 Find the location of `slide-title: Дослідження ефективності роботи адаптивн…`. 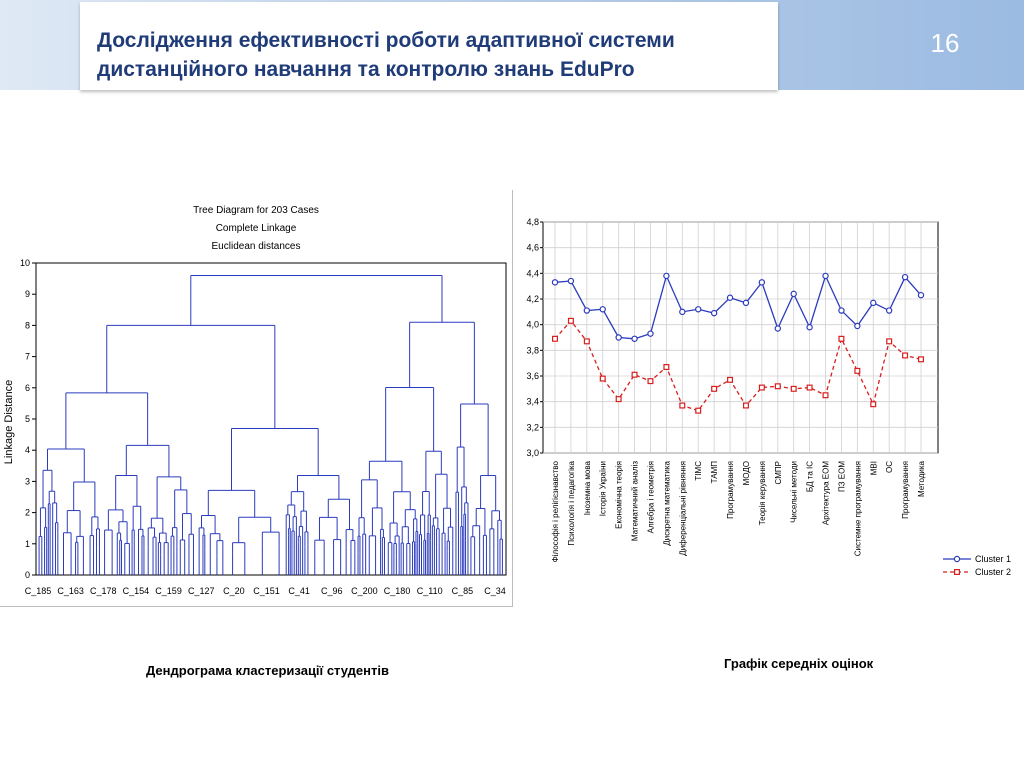

slide-title: Дослідження ефективності роботи адаптивн… is located at coordinates (386, 55).